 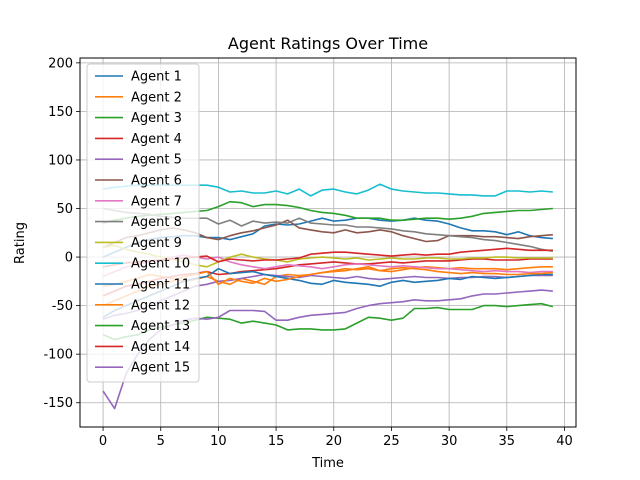 I want to click on y-tick-label: -150, so click(x=58, y=403).